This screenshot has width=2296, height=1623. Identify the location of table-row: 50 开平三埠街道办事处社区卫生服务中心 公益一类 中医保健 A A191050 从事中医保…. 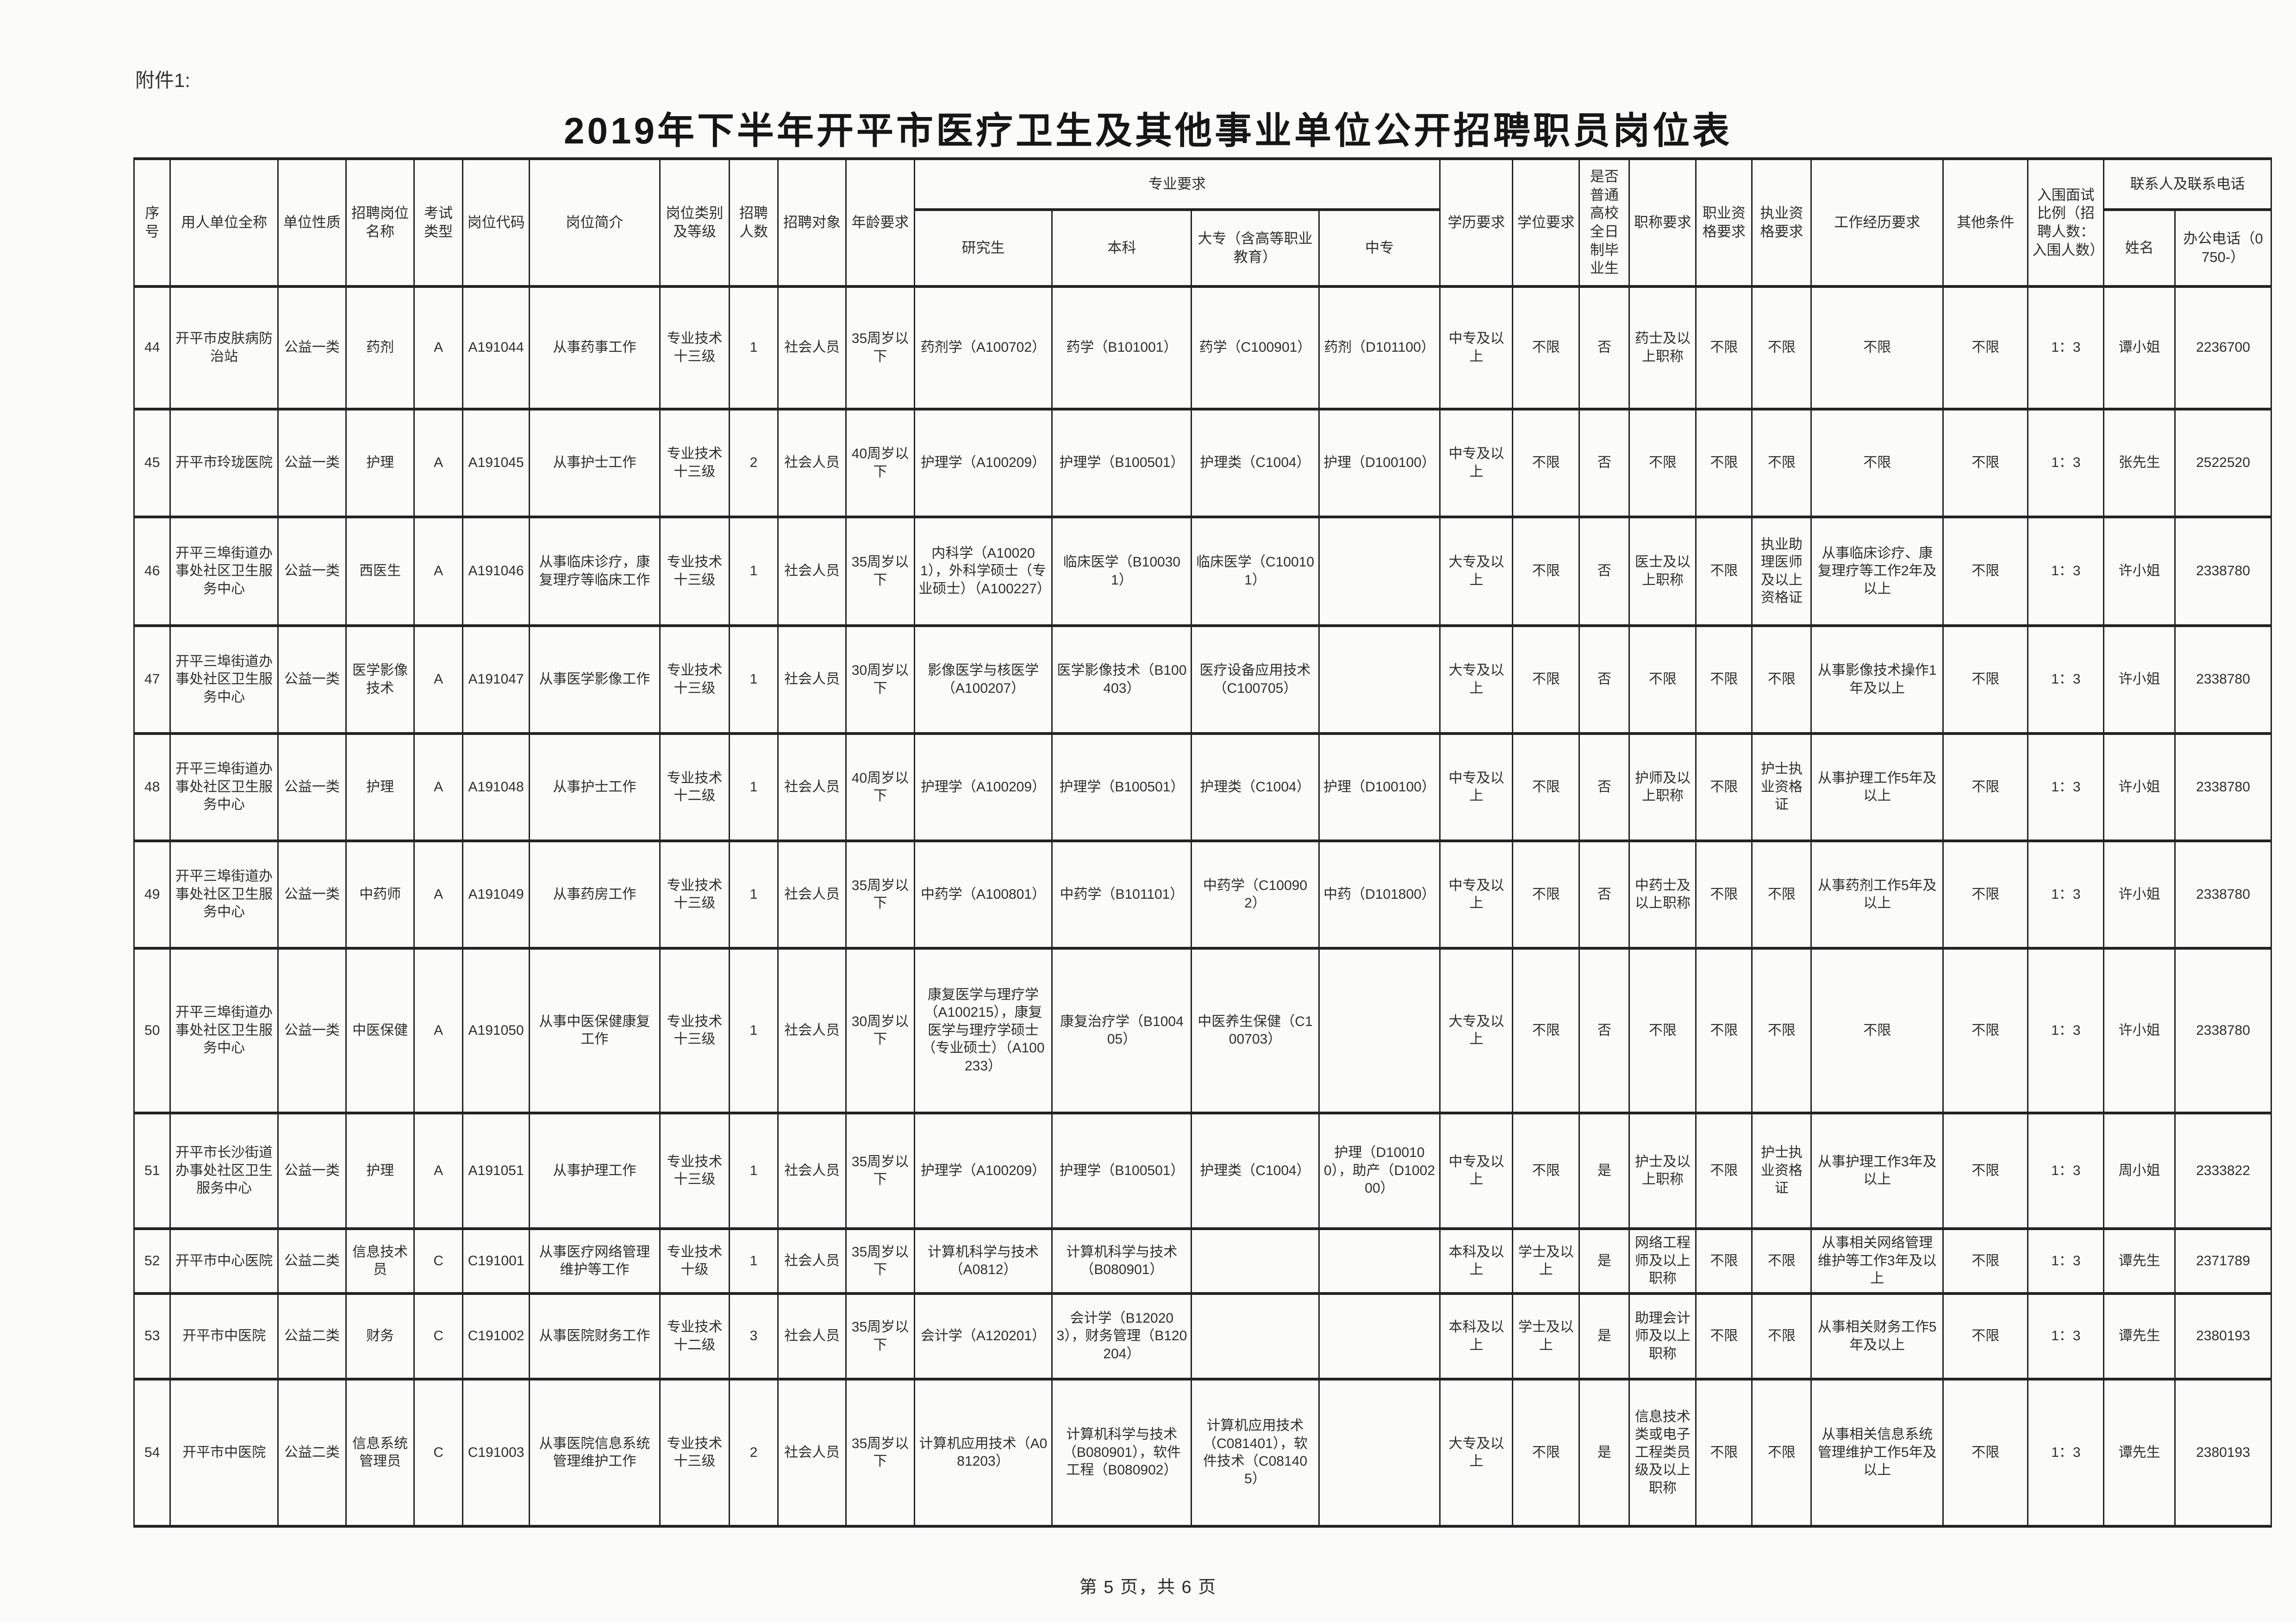
(1202, 1030).